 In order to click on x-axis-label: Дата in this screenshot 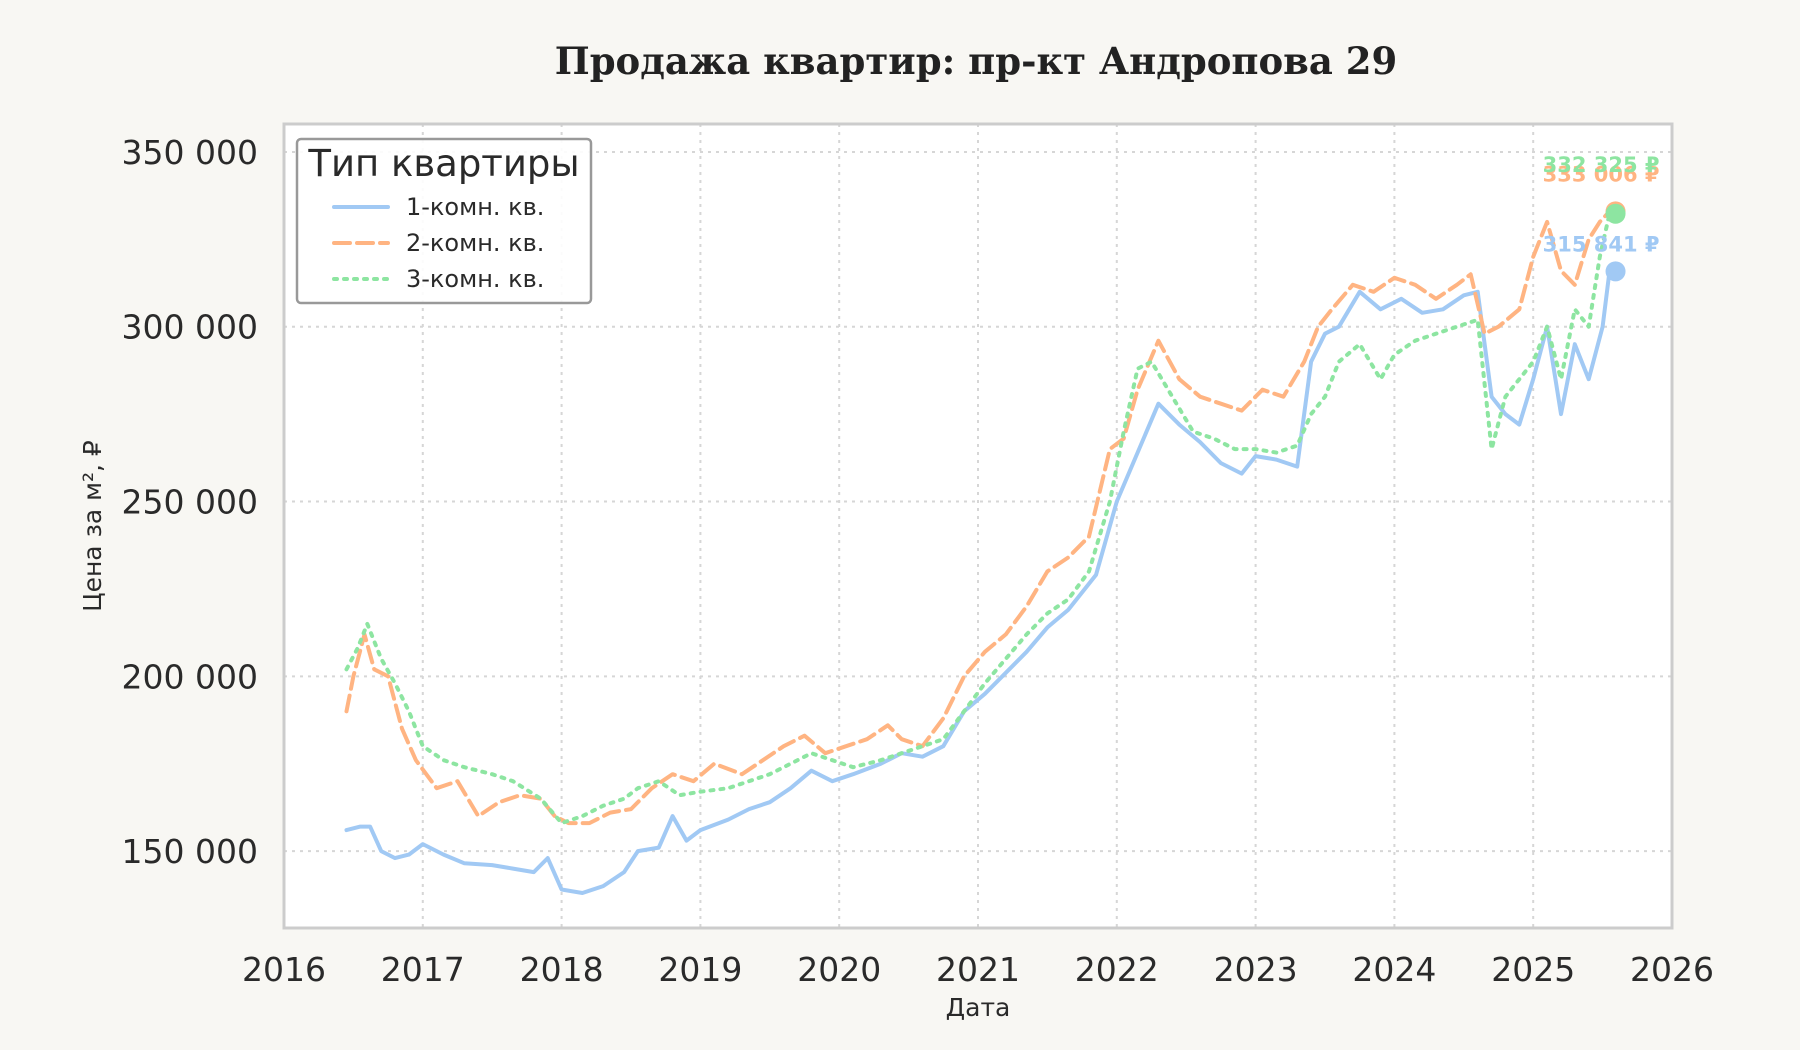, I will do `click(978, 1007)`.